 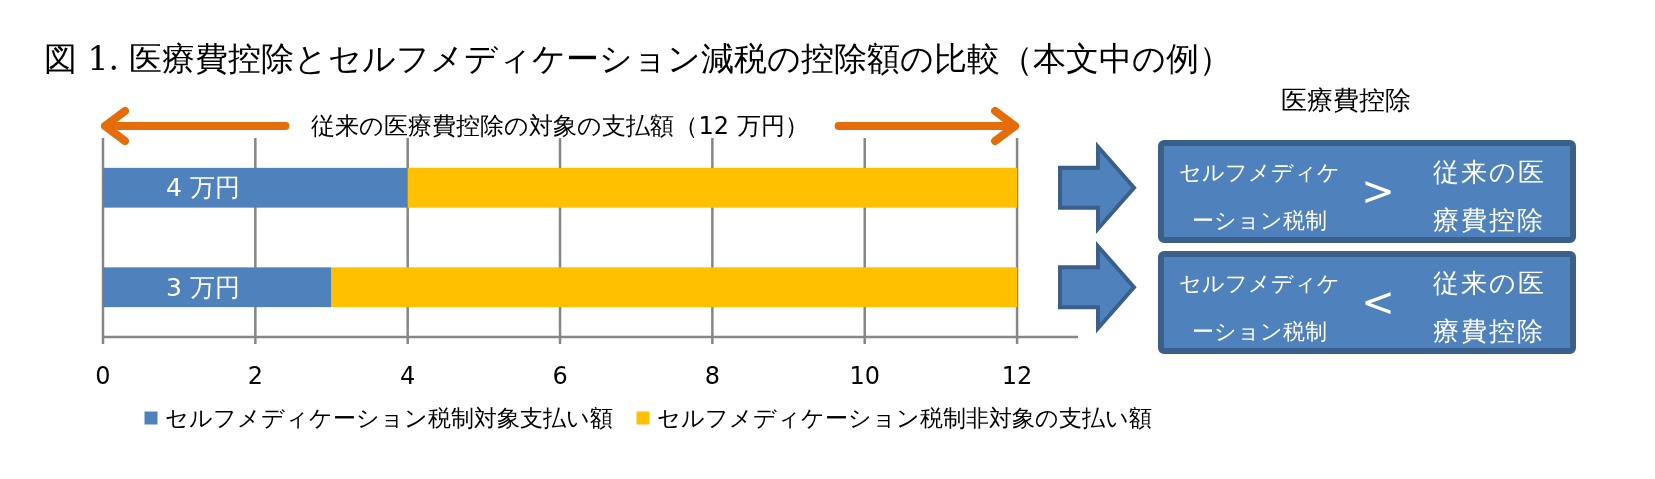 I want to click on legend-label: セルフメディケーション税制非対象の支払い額, so click(x=904, y=418).